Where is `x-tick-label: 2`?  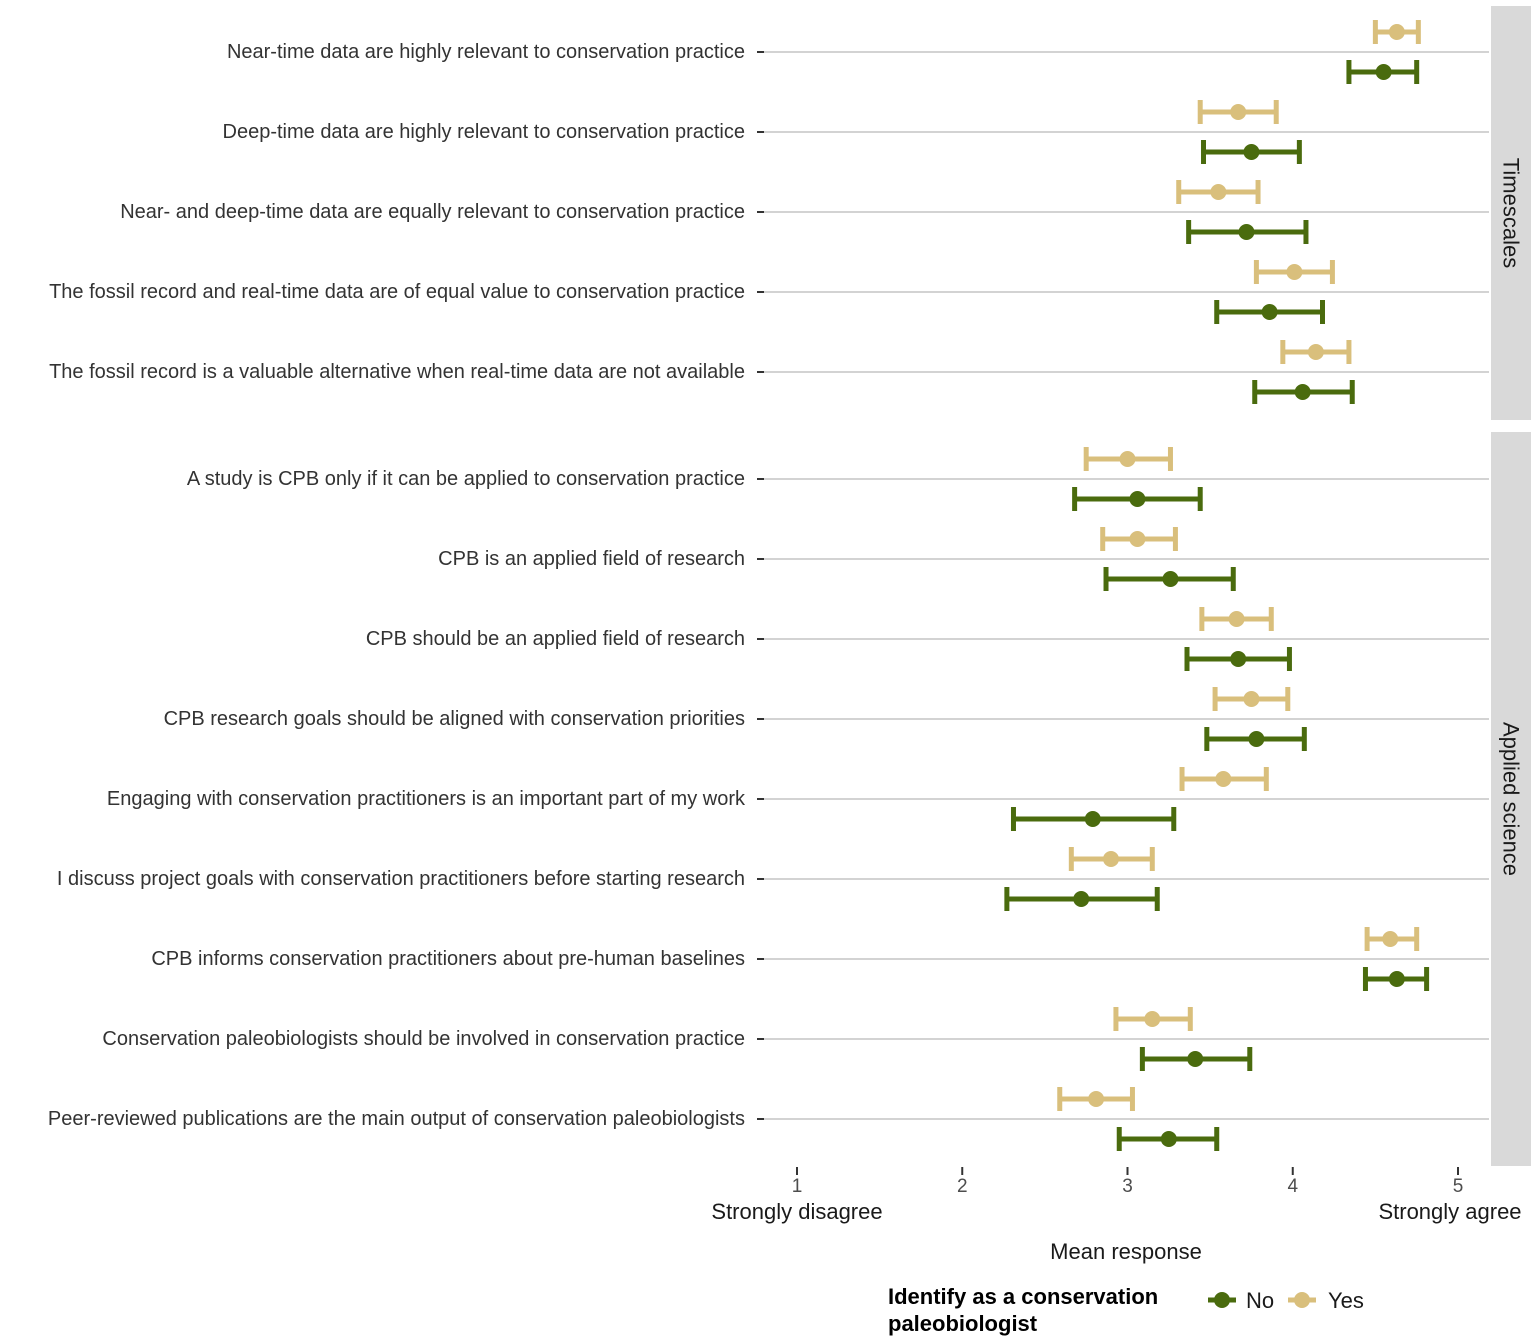 x-tick-label: 2 is located at coordinates (962, 1186).